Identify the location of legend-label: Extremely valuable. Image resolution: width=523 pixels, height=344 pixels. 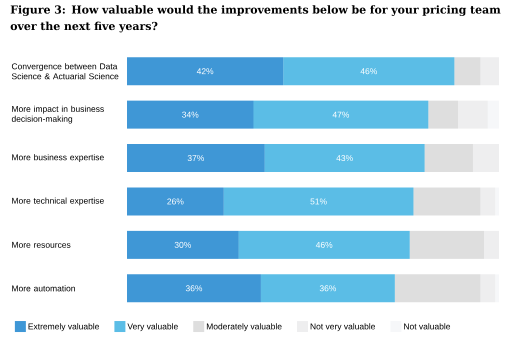
(64, 327).